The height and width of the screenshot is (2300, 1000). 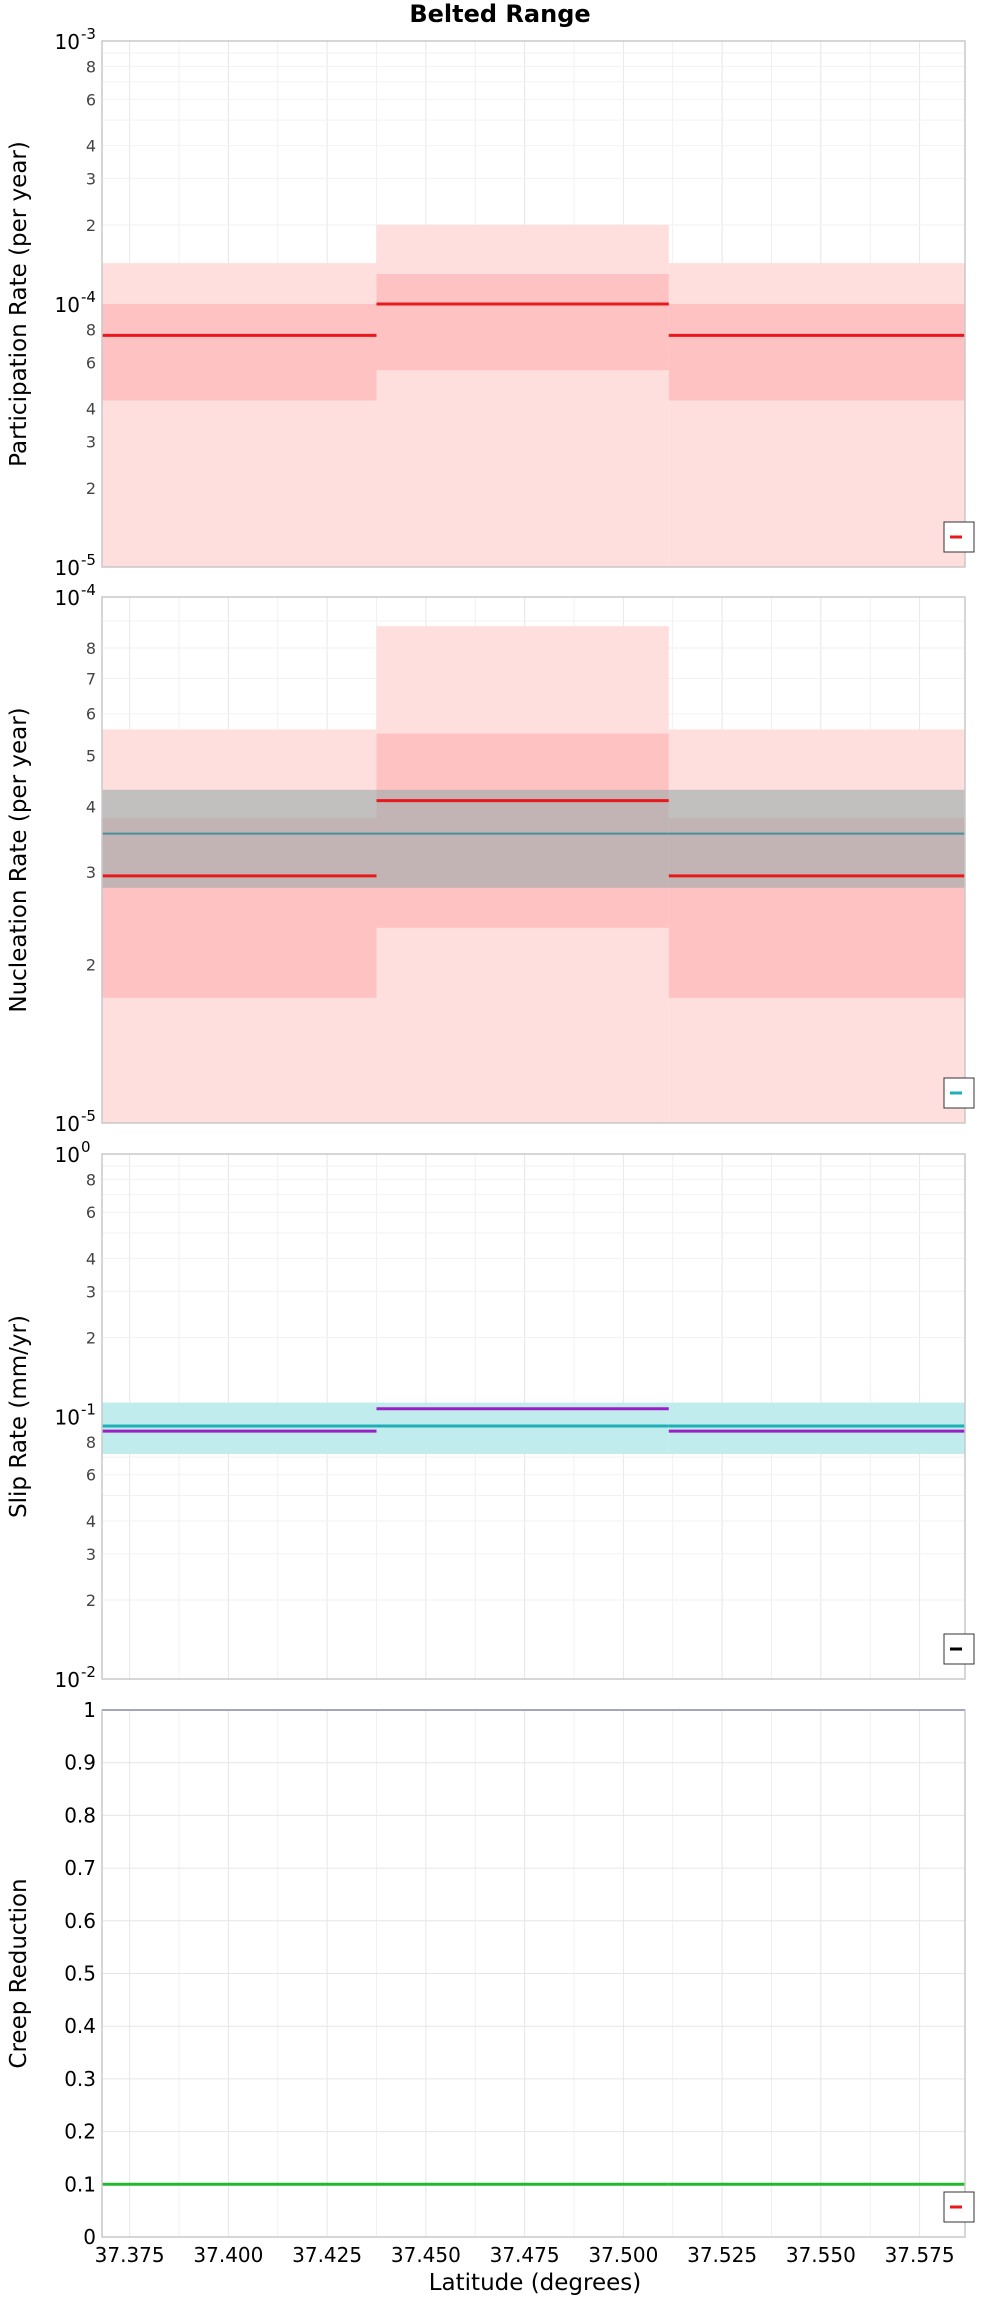 I want to click on chart-title: Belted Range, so click(x=499, y=14).